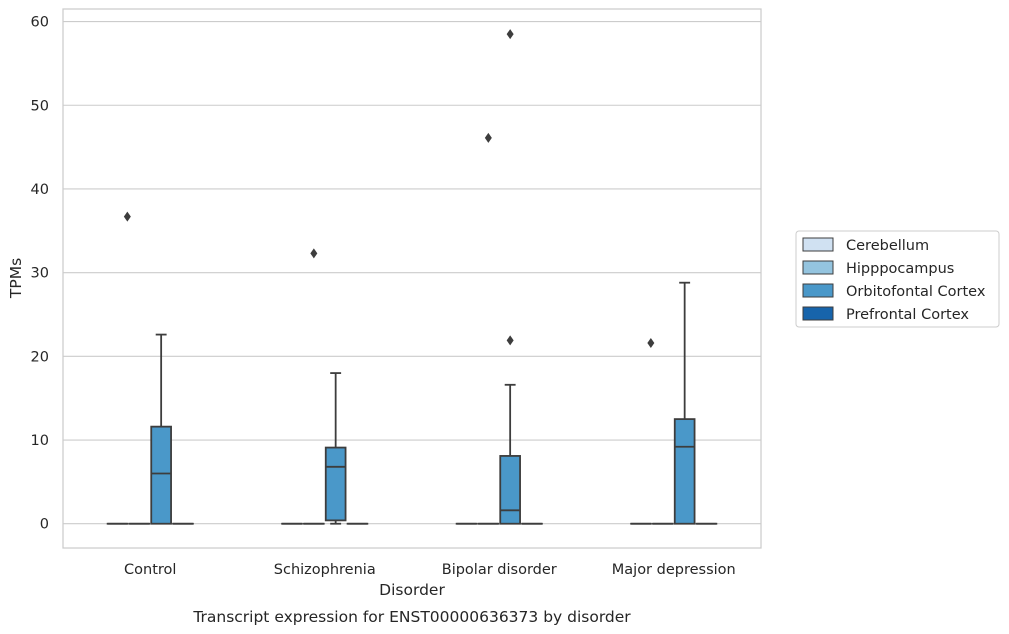 This screenshot has width=1009, height=634. I want to click on x-axis-title: Disorder, so click(412, 590).